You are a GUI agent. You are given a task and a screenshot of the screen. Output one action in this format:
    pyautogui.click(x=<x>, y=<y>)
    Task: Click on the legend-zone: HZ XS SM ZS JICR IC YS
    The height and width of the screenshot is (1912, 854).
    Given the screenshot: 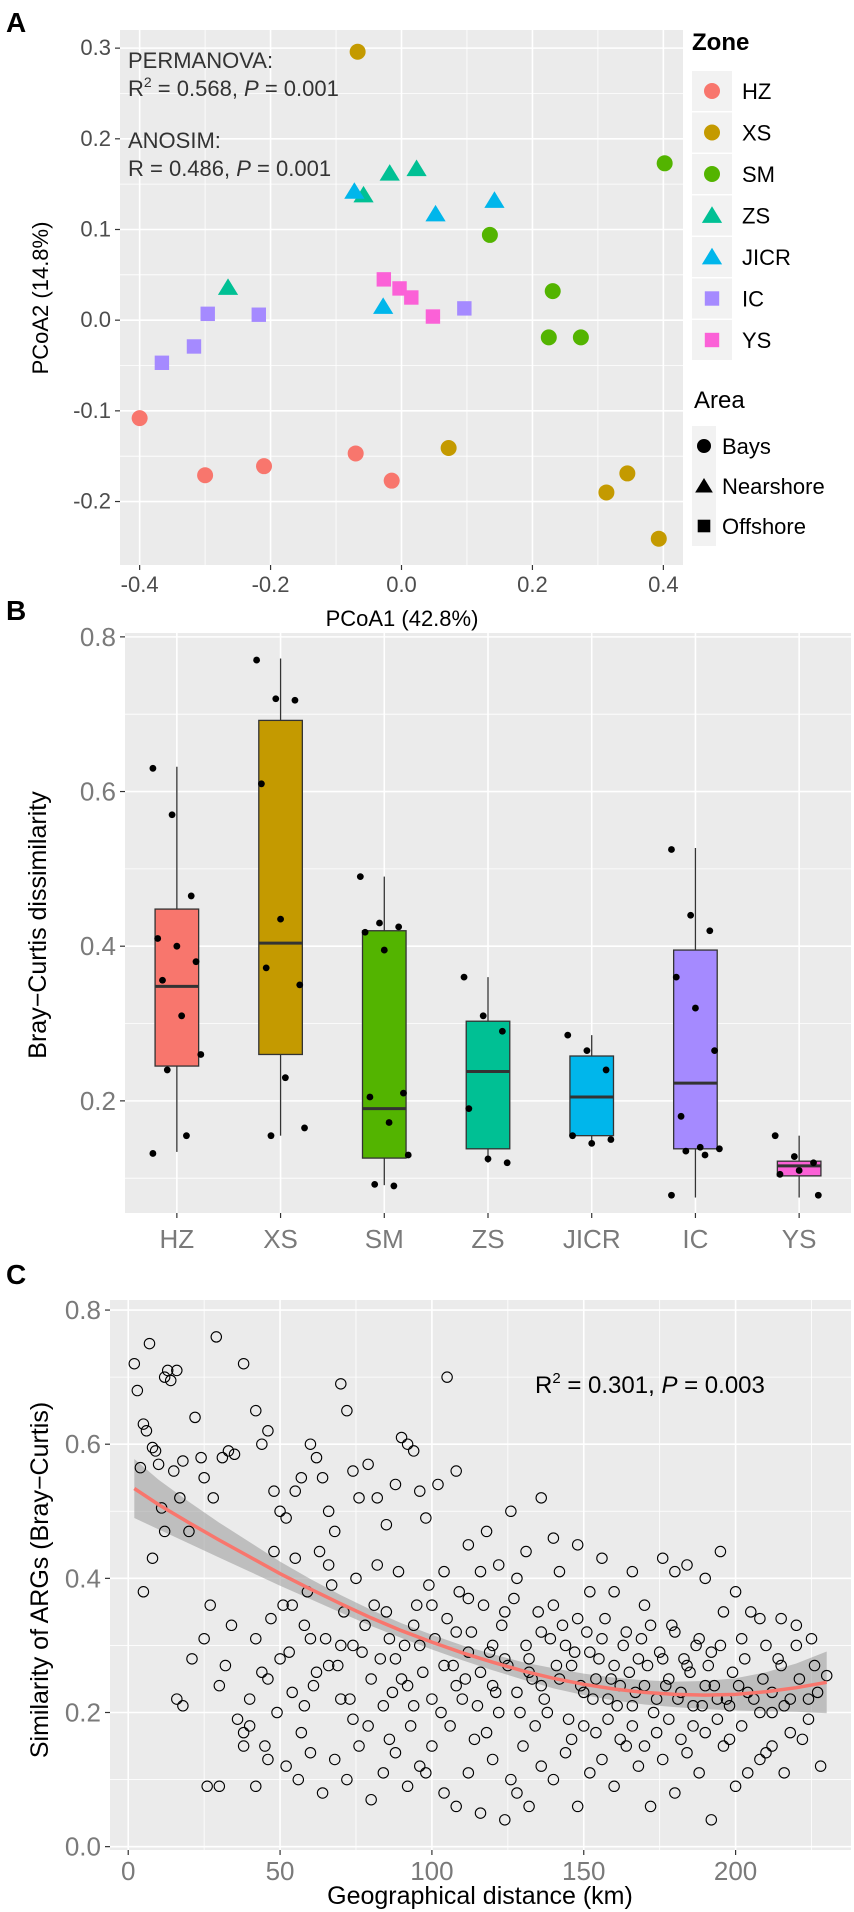 What is the action you would take?
    pyautogui.click(x=741, y=215)
    